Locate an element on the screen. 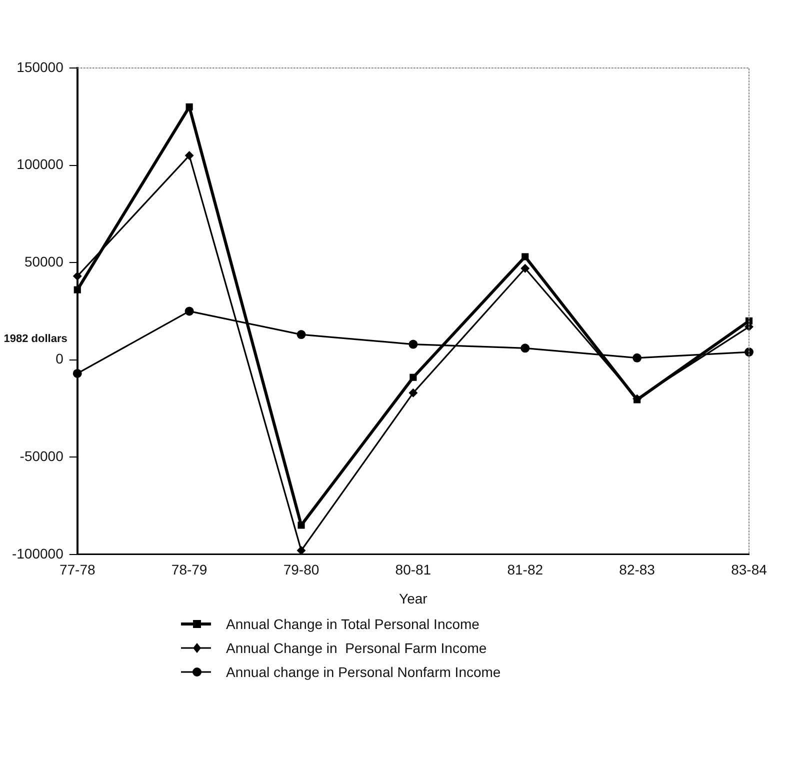  x-axis-title: Year is located at coordinates (413, 598).